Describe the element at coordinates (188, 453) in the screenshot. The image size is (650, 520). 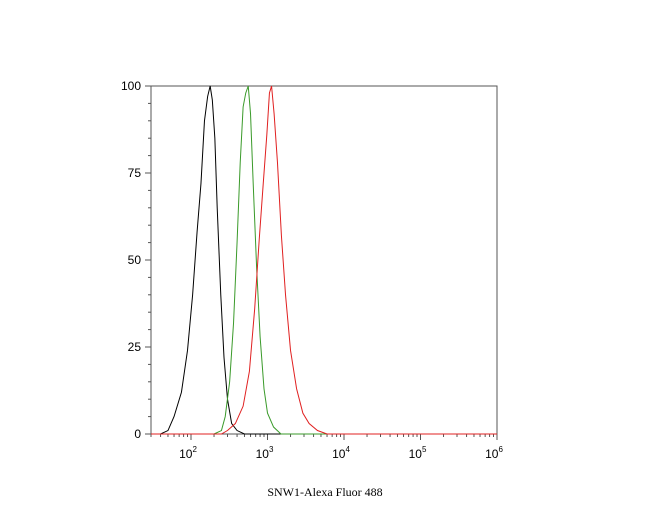
I see `x-tick-label: 10²` at that location.